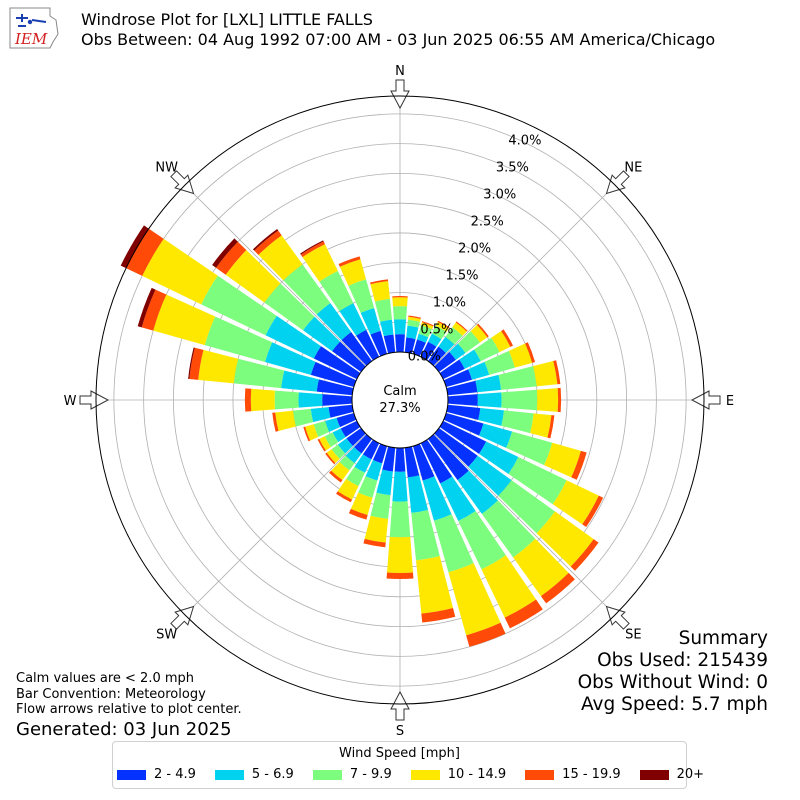  Describe the element at coordinates (730, 401) in the screenshot. I see `direction-label: E` at that location.